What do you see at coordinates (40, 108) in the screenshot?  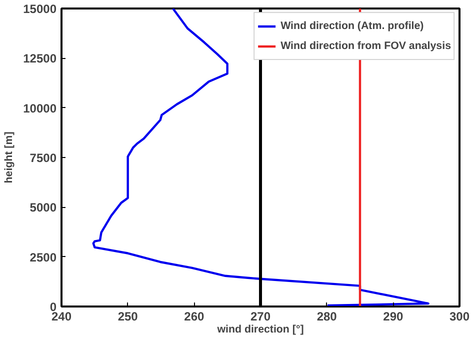 I see `y-tick-label: 10000` at bounding box center [40, 108].